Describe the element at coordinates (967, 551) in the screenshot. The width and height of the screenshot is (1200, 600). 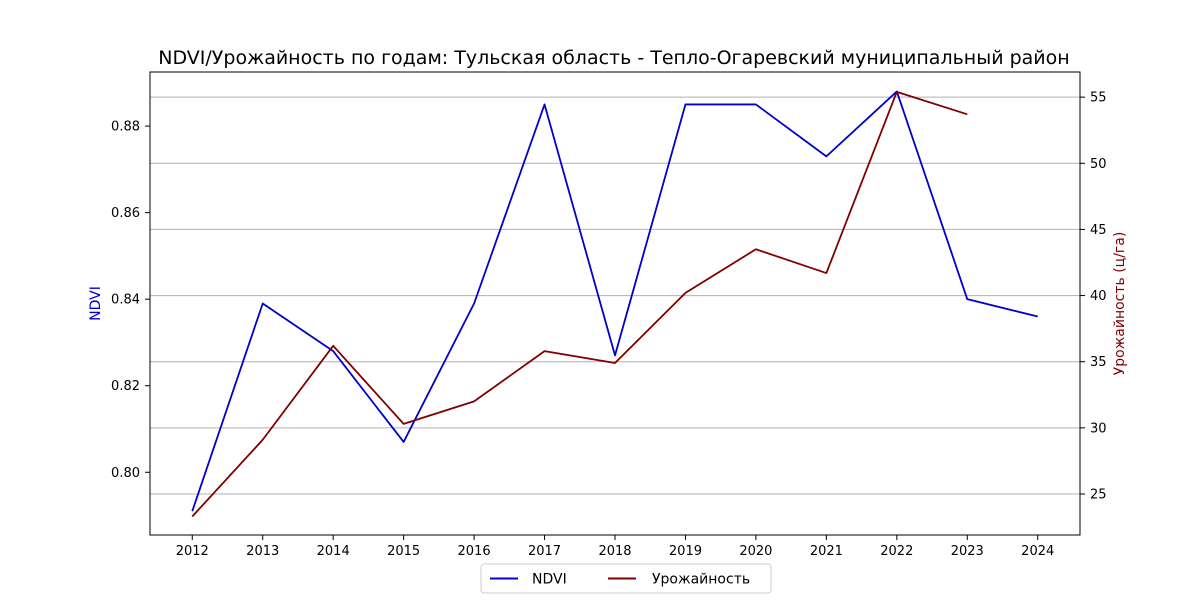
I see `x-tick-label: 2023` at that location.